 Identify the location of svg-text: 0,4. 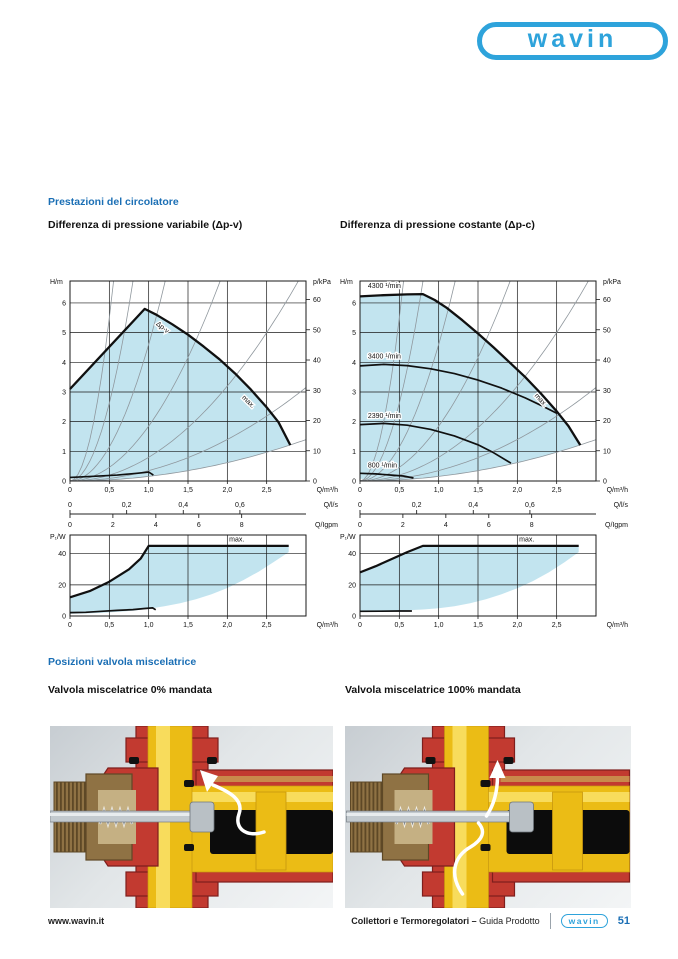
(183, 505).